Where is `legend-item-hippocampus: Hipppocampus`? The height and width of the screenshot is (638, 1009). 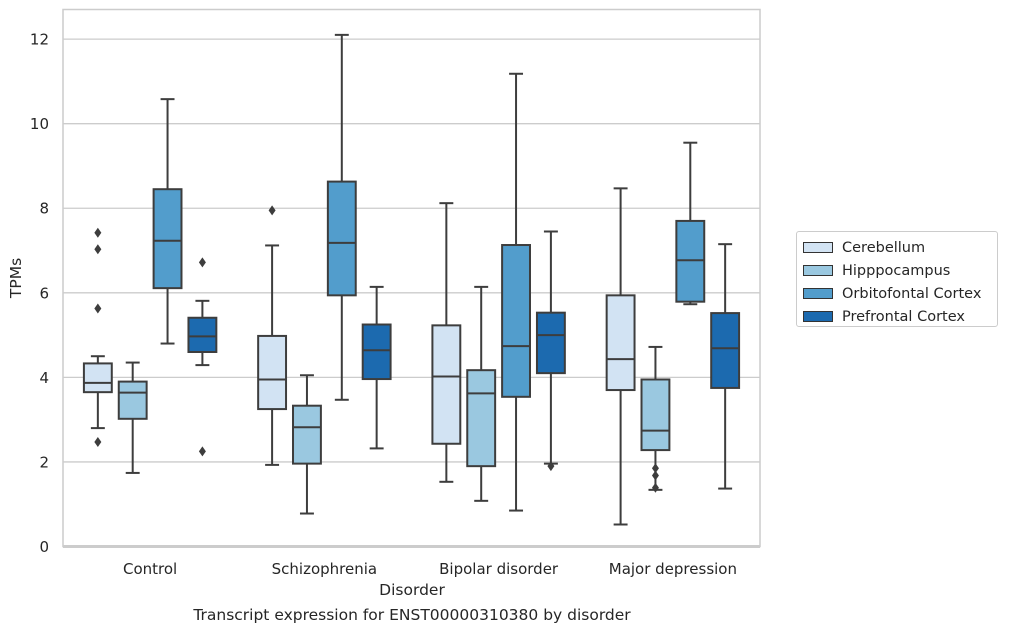
legend-item-hippocampus: Hipppocampus is located at coordinates (897, 270).